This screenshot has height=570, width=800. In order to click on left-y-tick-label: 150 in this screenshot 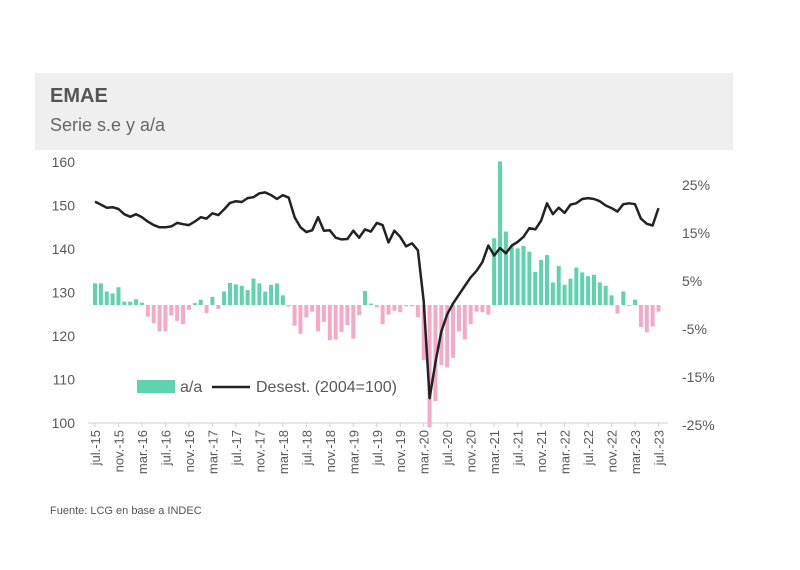, I will do `click(64, 206)`.